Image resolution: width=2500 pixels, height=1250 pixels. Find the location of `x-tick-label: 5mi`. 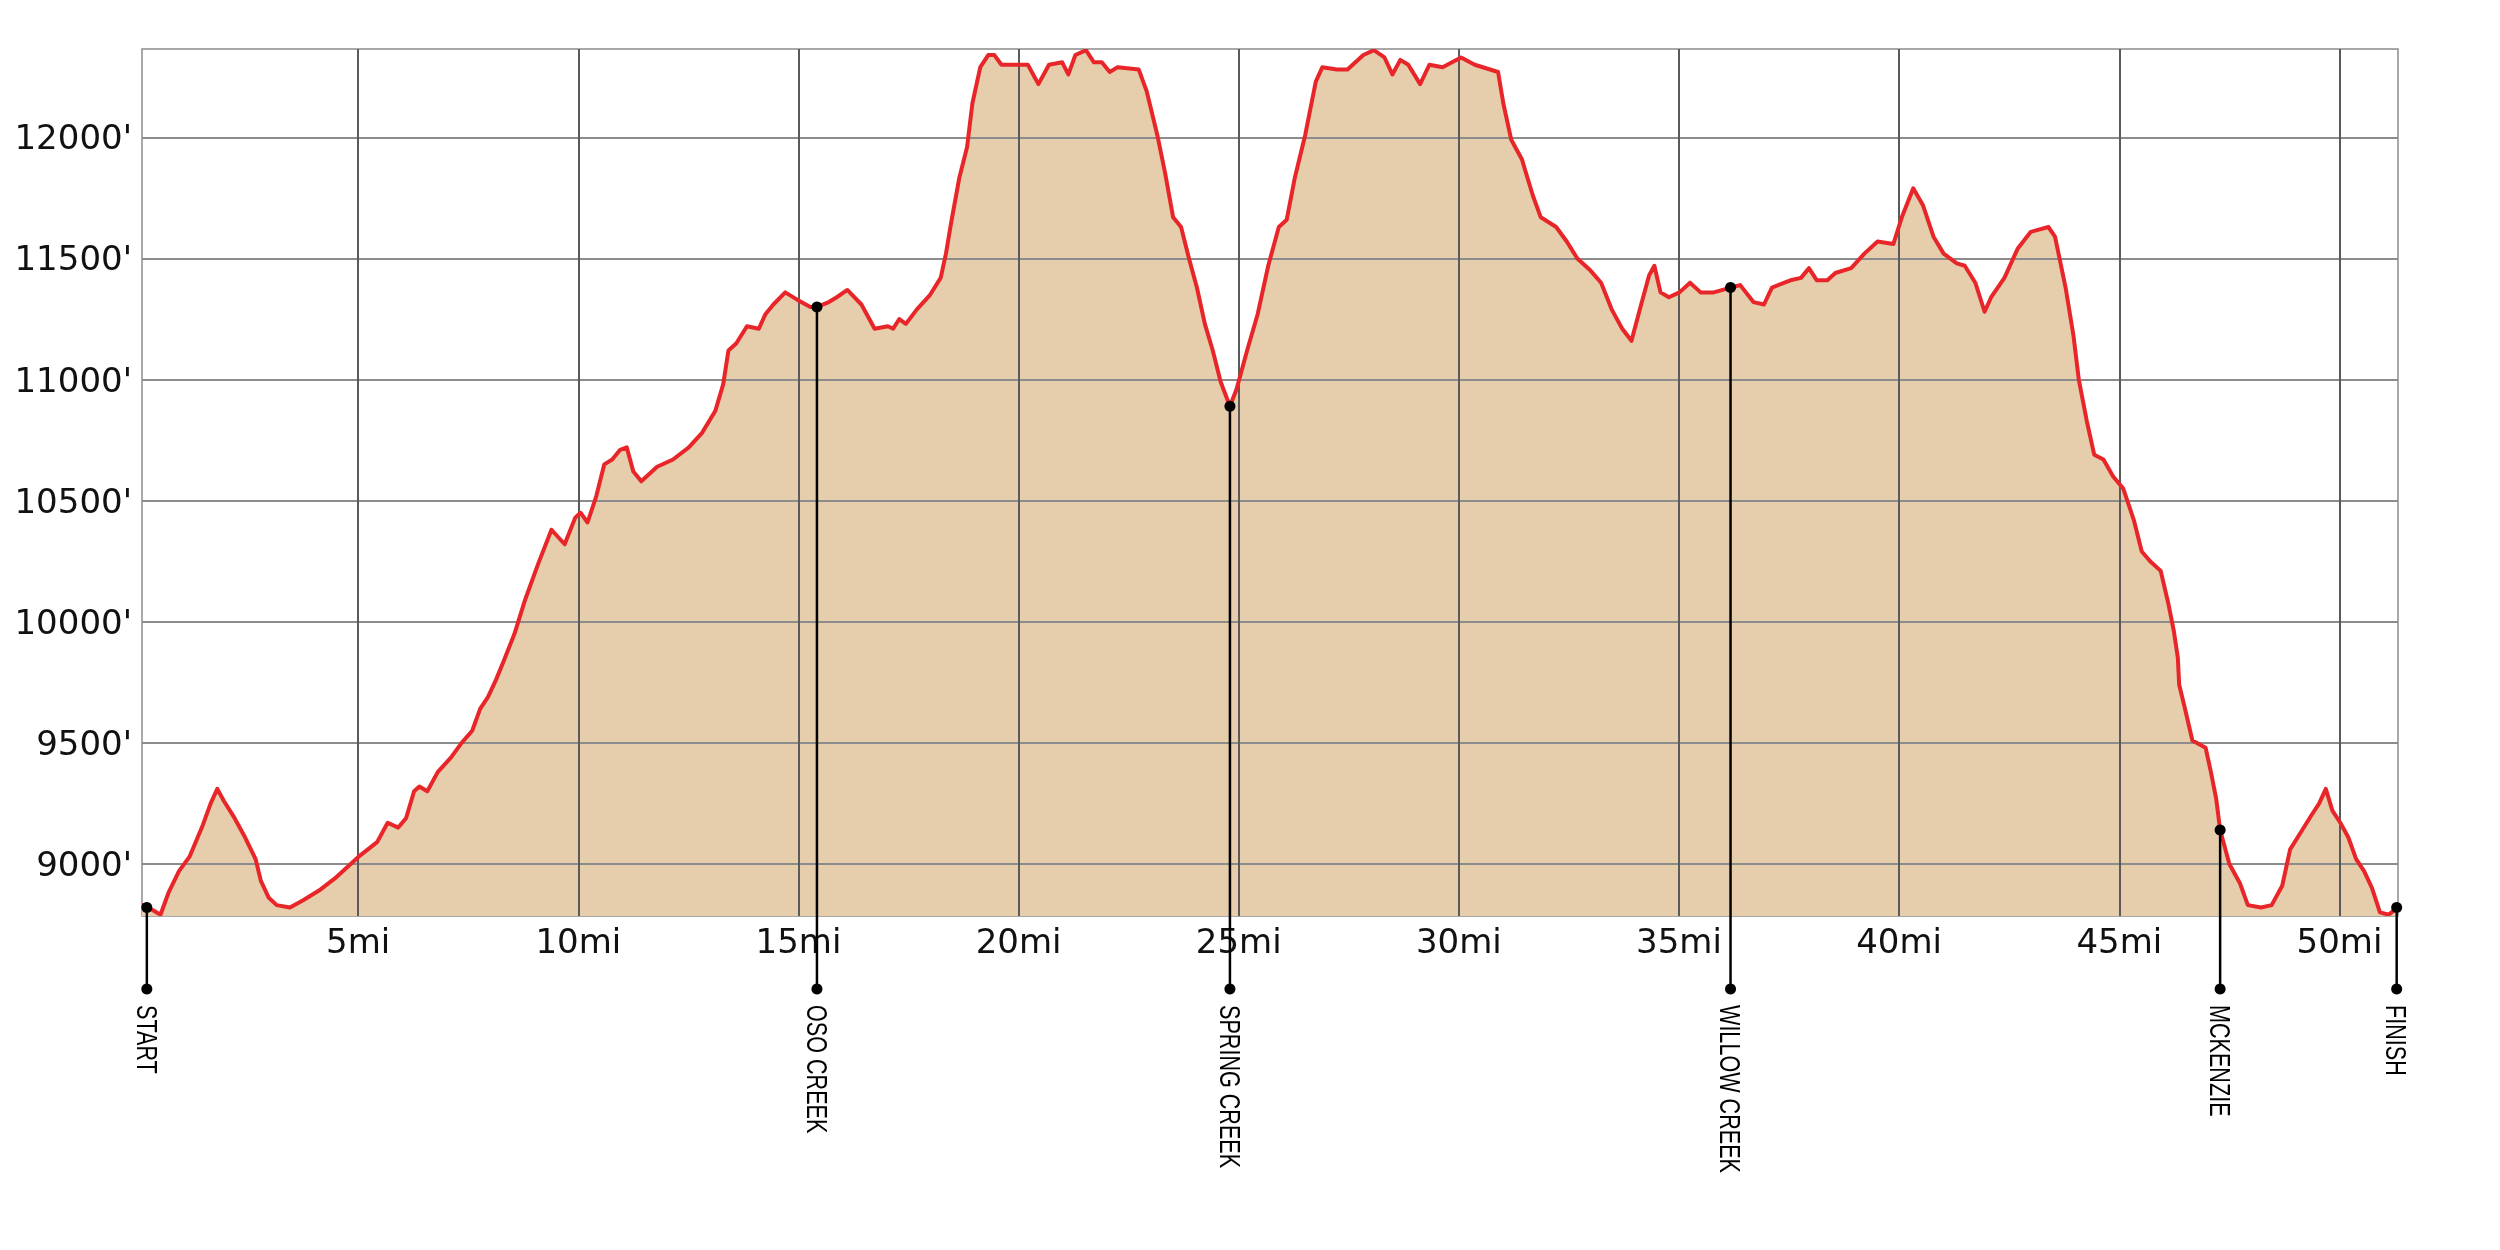

x-tick-label: 5mi is located at coordinates (358, 941).